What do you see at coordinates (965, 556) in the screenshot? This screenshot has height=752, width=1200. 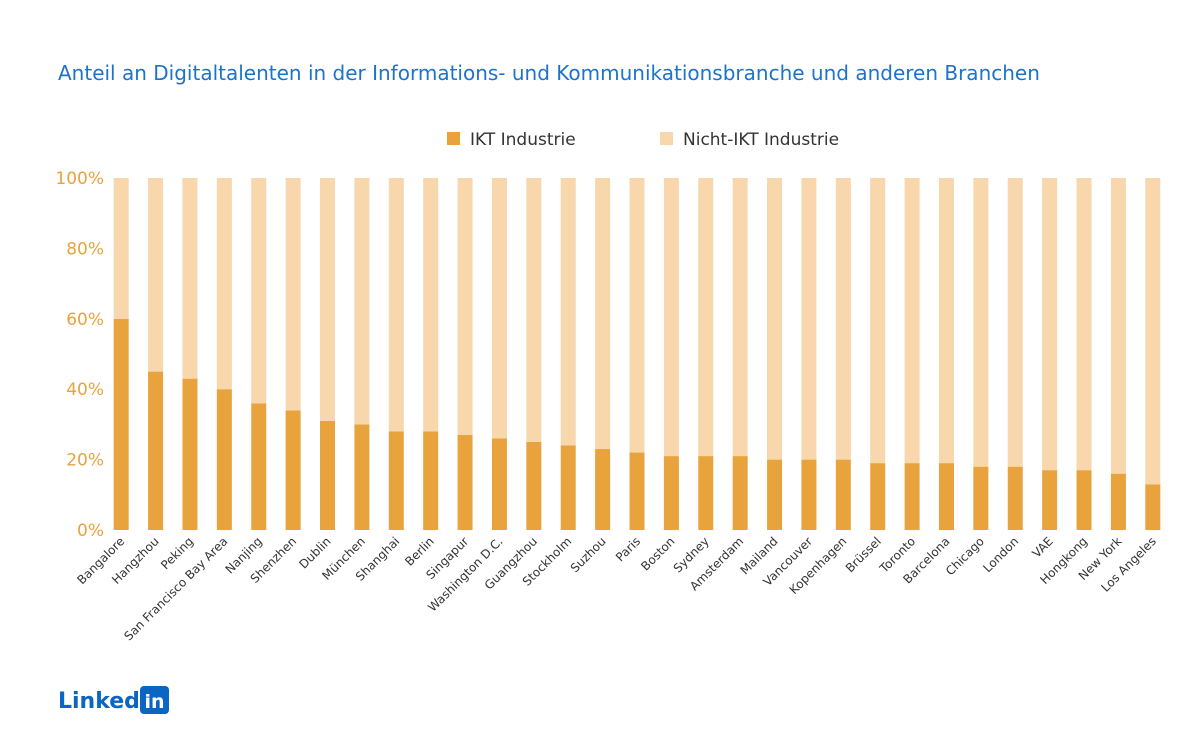 I see `x-tick-label: Chicago` at bounding box center [965, 556].